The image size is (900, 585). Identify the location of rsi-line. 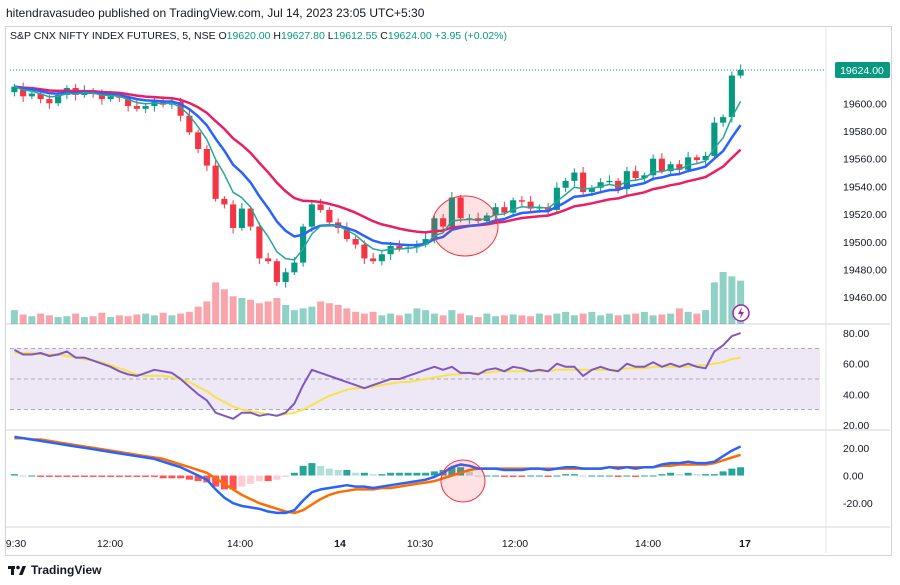
(377, 376).